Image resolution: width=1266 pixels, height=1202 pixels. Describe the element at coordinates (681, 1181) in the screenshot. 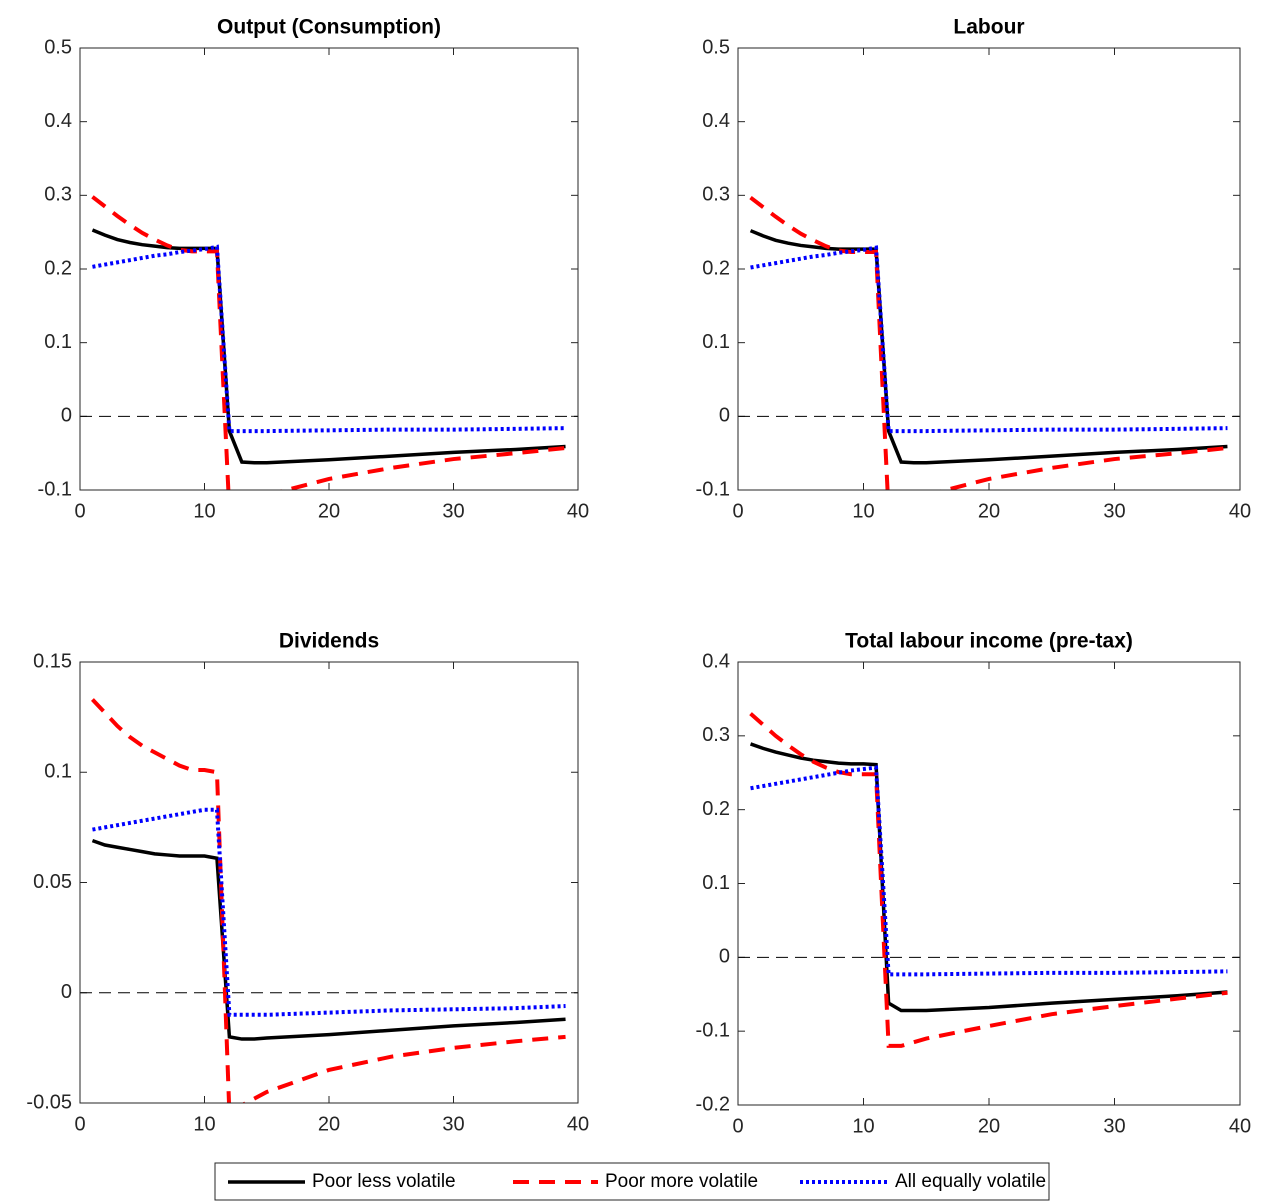

I see `legend-label: Poor more volatile` at that location.